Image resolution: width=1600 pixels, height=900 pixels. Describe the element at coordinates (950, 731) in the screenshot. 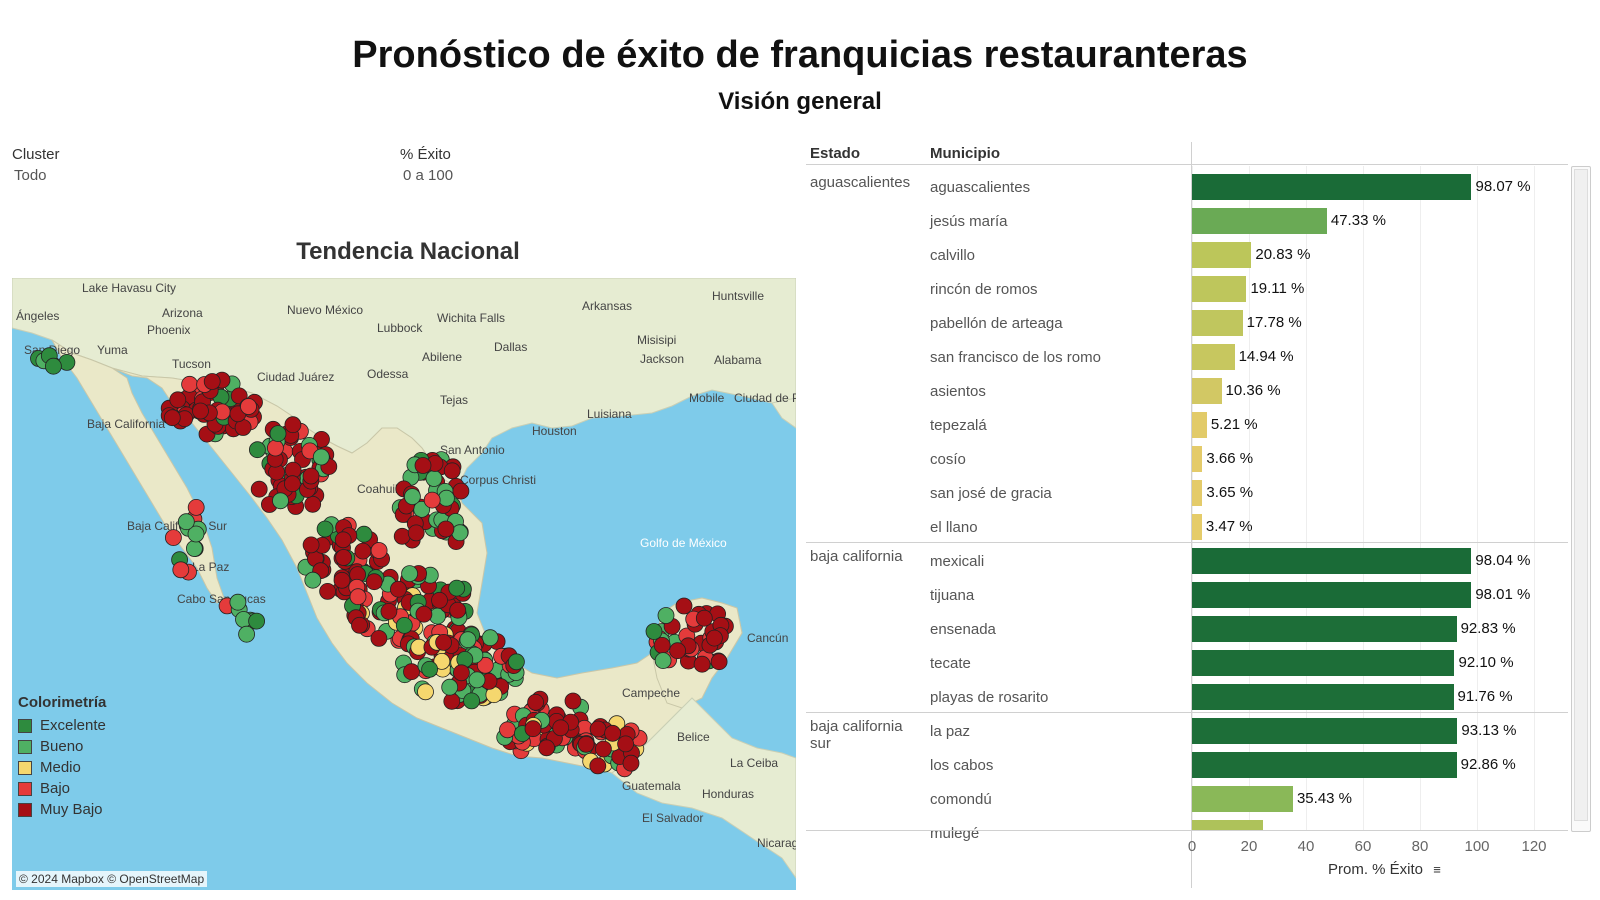

I see `municipio-cell: la paz` at that location.